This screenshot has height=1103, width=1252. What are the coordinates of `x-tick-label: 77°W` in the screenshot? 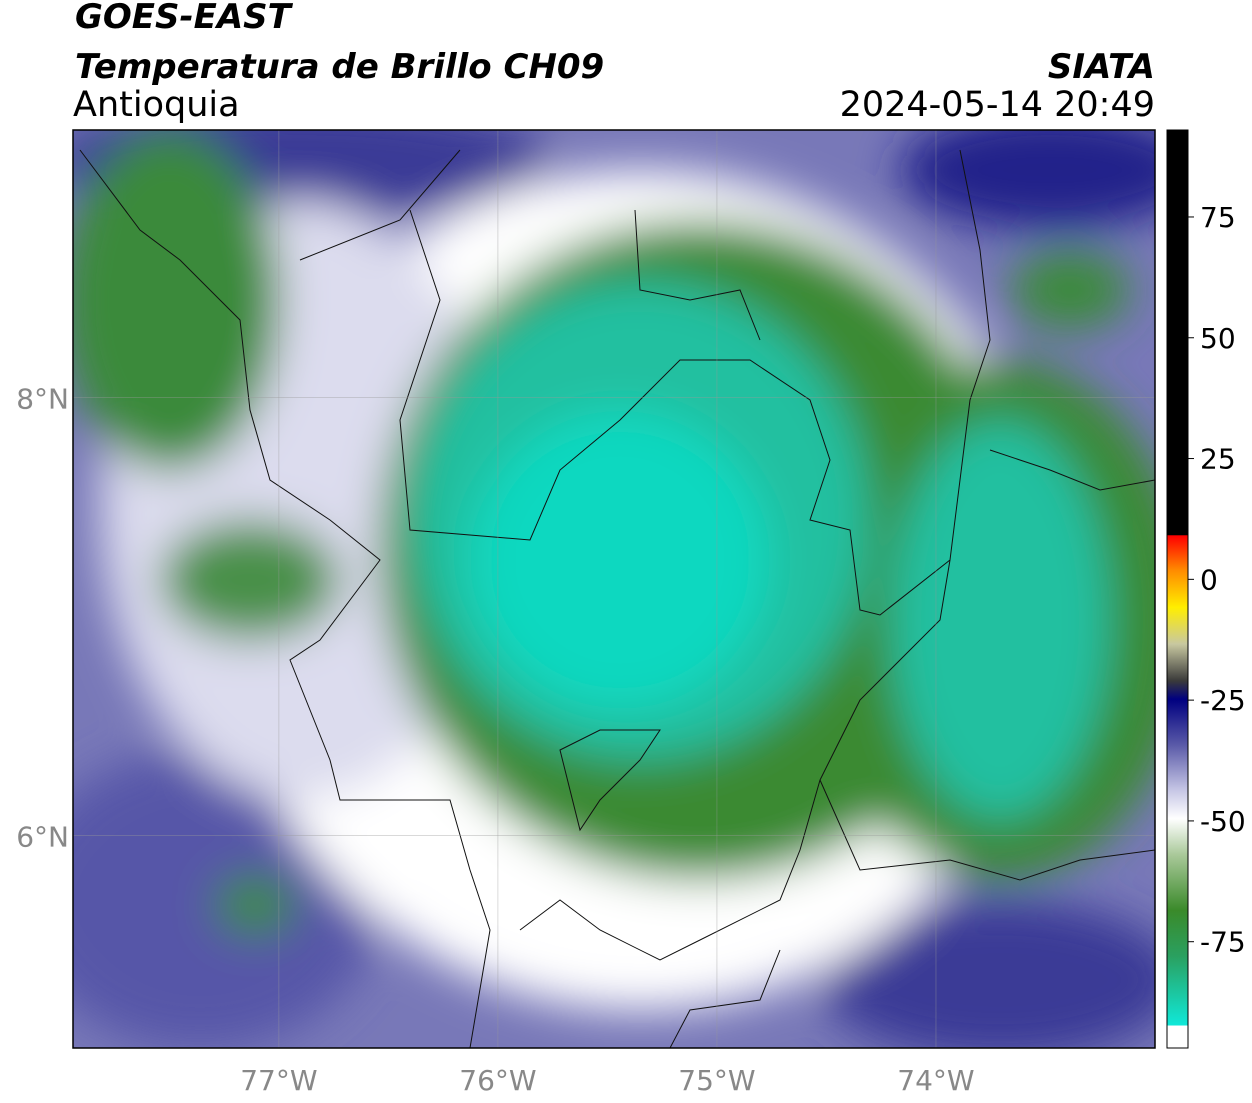 It's located at (278, 1080).